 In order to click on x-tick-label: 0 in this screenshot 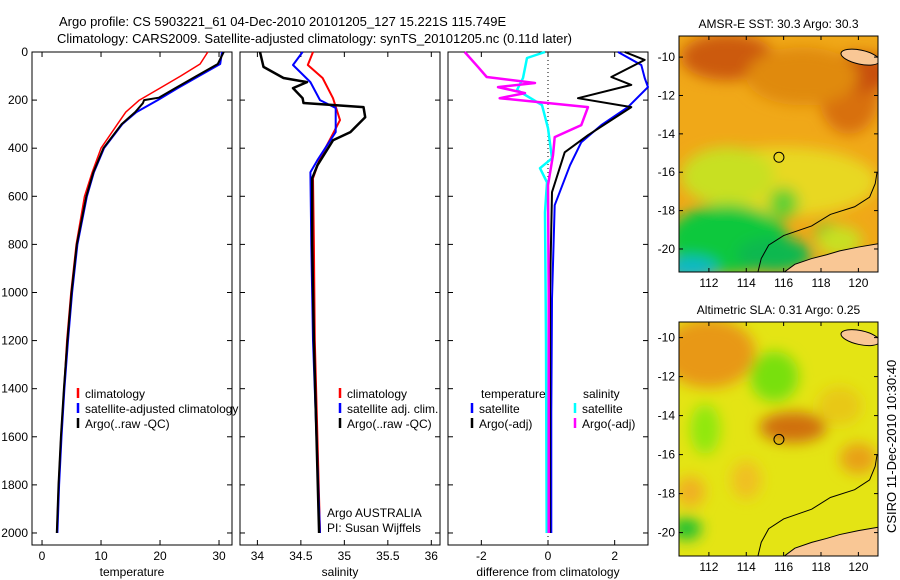, I will do `click(548, 556)`.